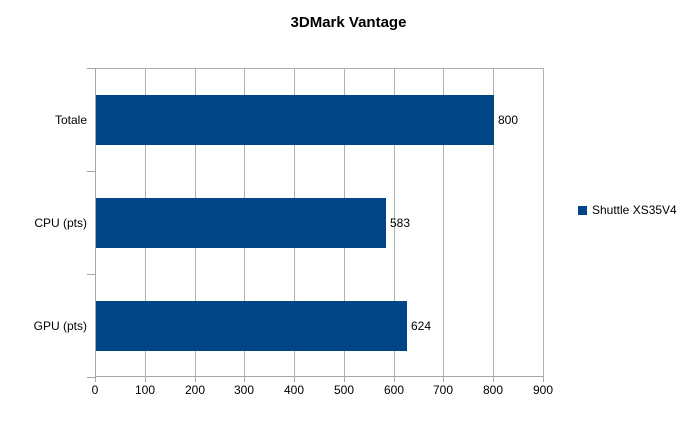 The height and width of the screenshot is (424, 697). Describe the element at coordinates (348, 22) in the screenshot. I see `chart-title: 3DMark Vantage` at that location.